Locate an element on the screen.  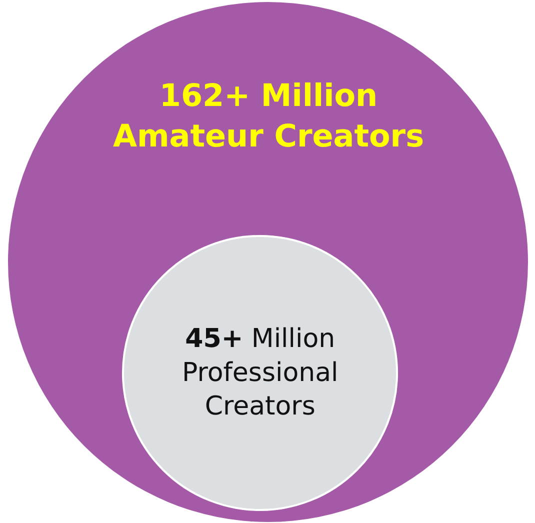
data-label: 162+ Million is located at coordinates (268, 96).